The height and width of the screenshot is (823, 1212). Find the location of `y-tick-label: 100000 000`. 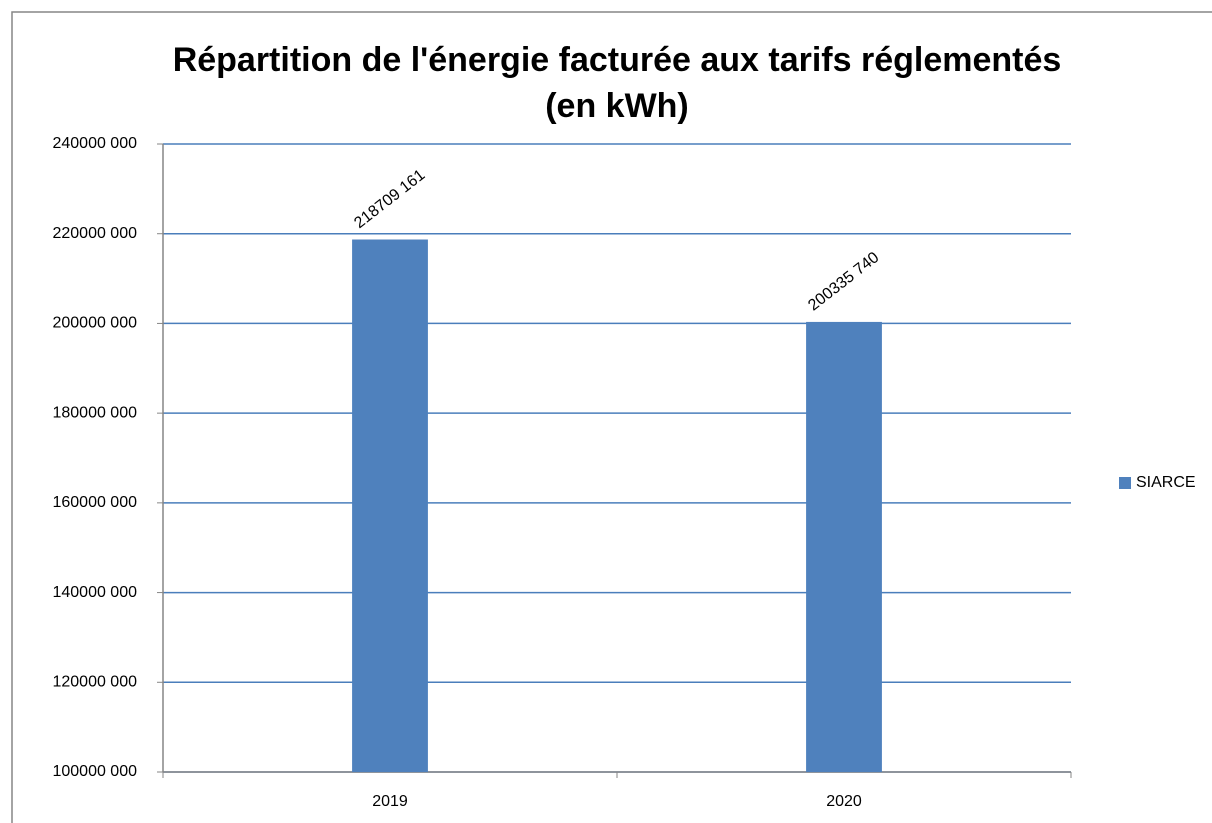

y-tick-label: 100000 000 is located at coordinates (94, 771).